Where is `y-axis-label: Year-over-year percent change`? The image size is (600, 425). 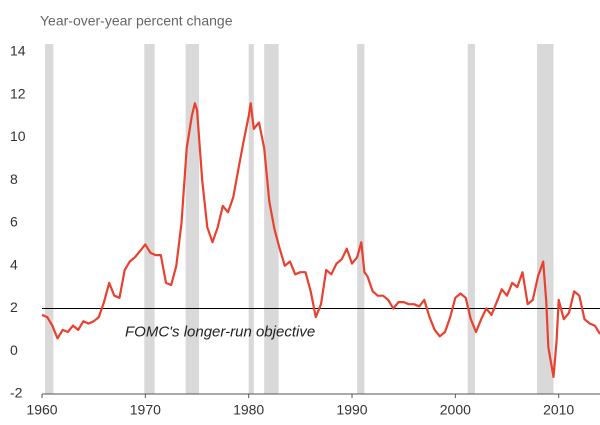
y-axis-label: Year-over-year percent change is located at coordinates (136, 21).